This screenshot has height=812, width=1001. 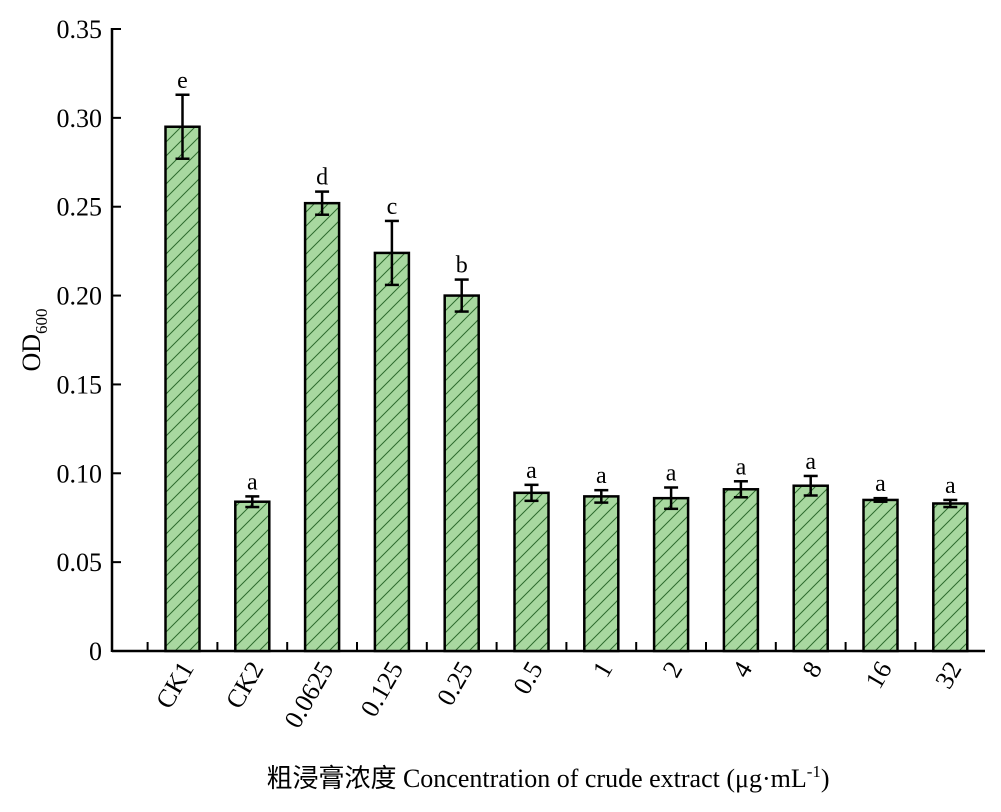 What do you see at coordinates (527, 678) in the screenshot?
I see `x-tick-label: 0.5` at bounding box center [527, 678].